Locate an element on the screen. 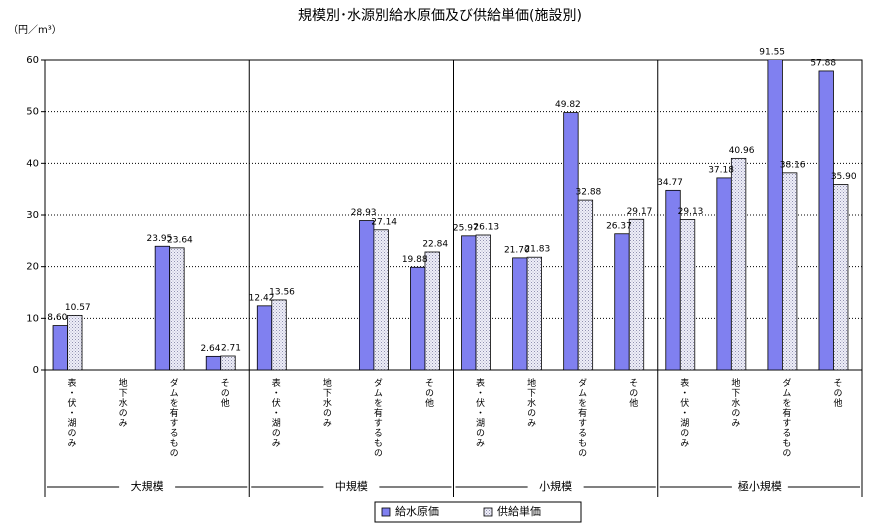  data-label: 26.37 is located at coordinates (619, 226).